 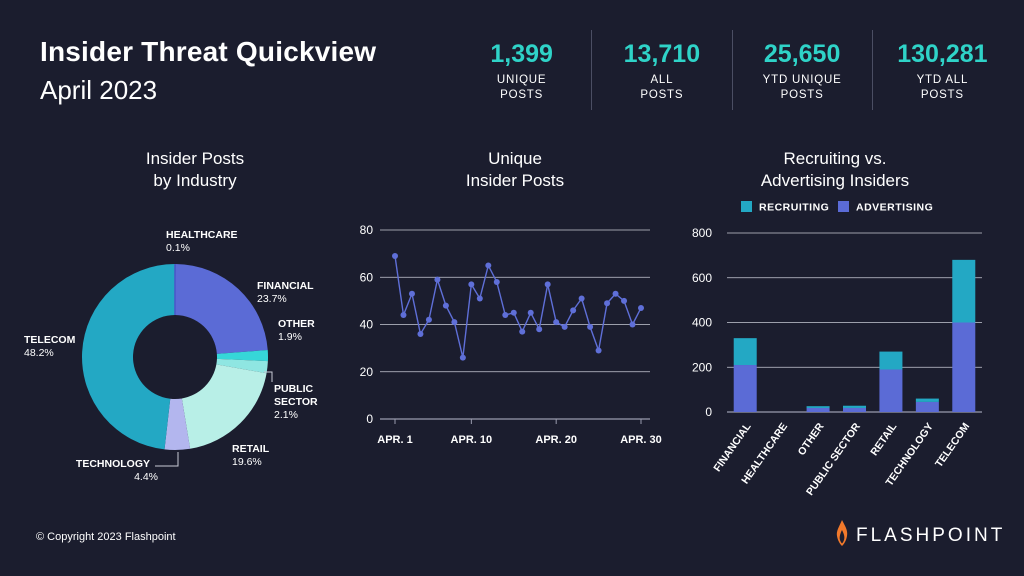 I want to click on bar-category-label: TELECOM, so click(x=952, y=445).